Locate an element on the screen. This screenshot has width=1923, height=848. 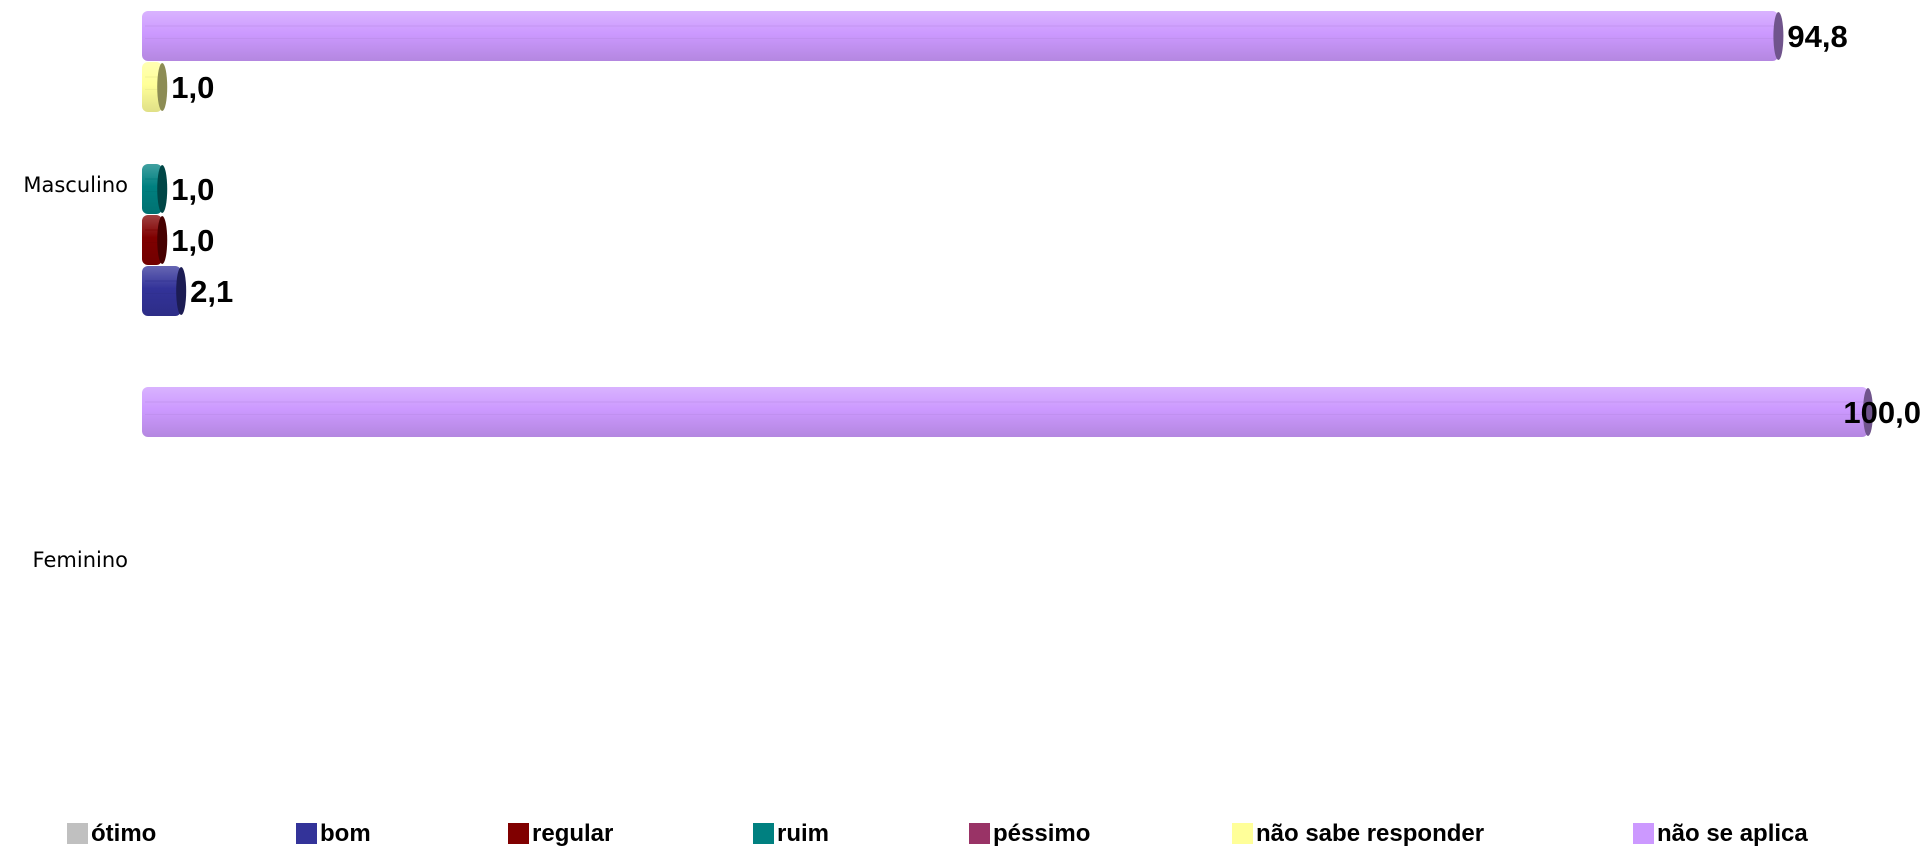
category-label-masculino: Masculino is located at coordinates (75, 185).